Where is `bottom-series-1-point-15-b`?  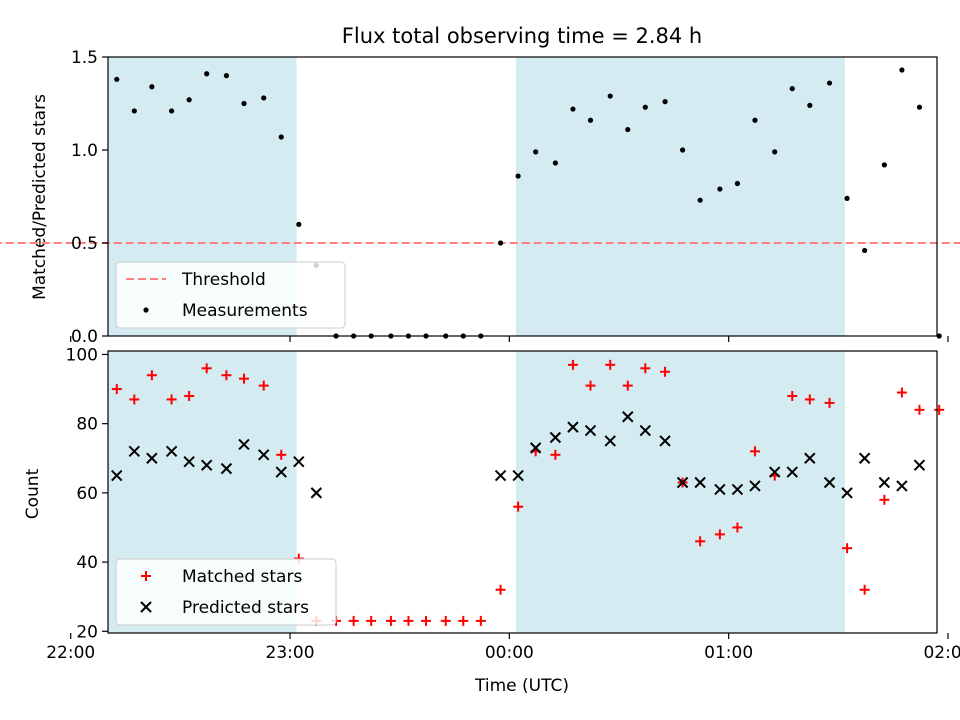
bottom-series-1-point-15-b is located at coordinates (281, 472).